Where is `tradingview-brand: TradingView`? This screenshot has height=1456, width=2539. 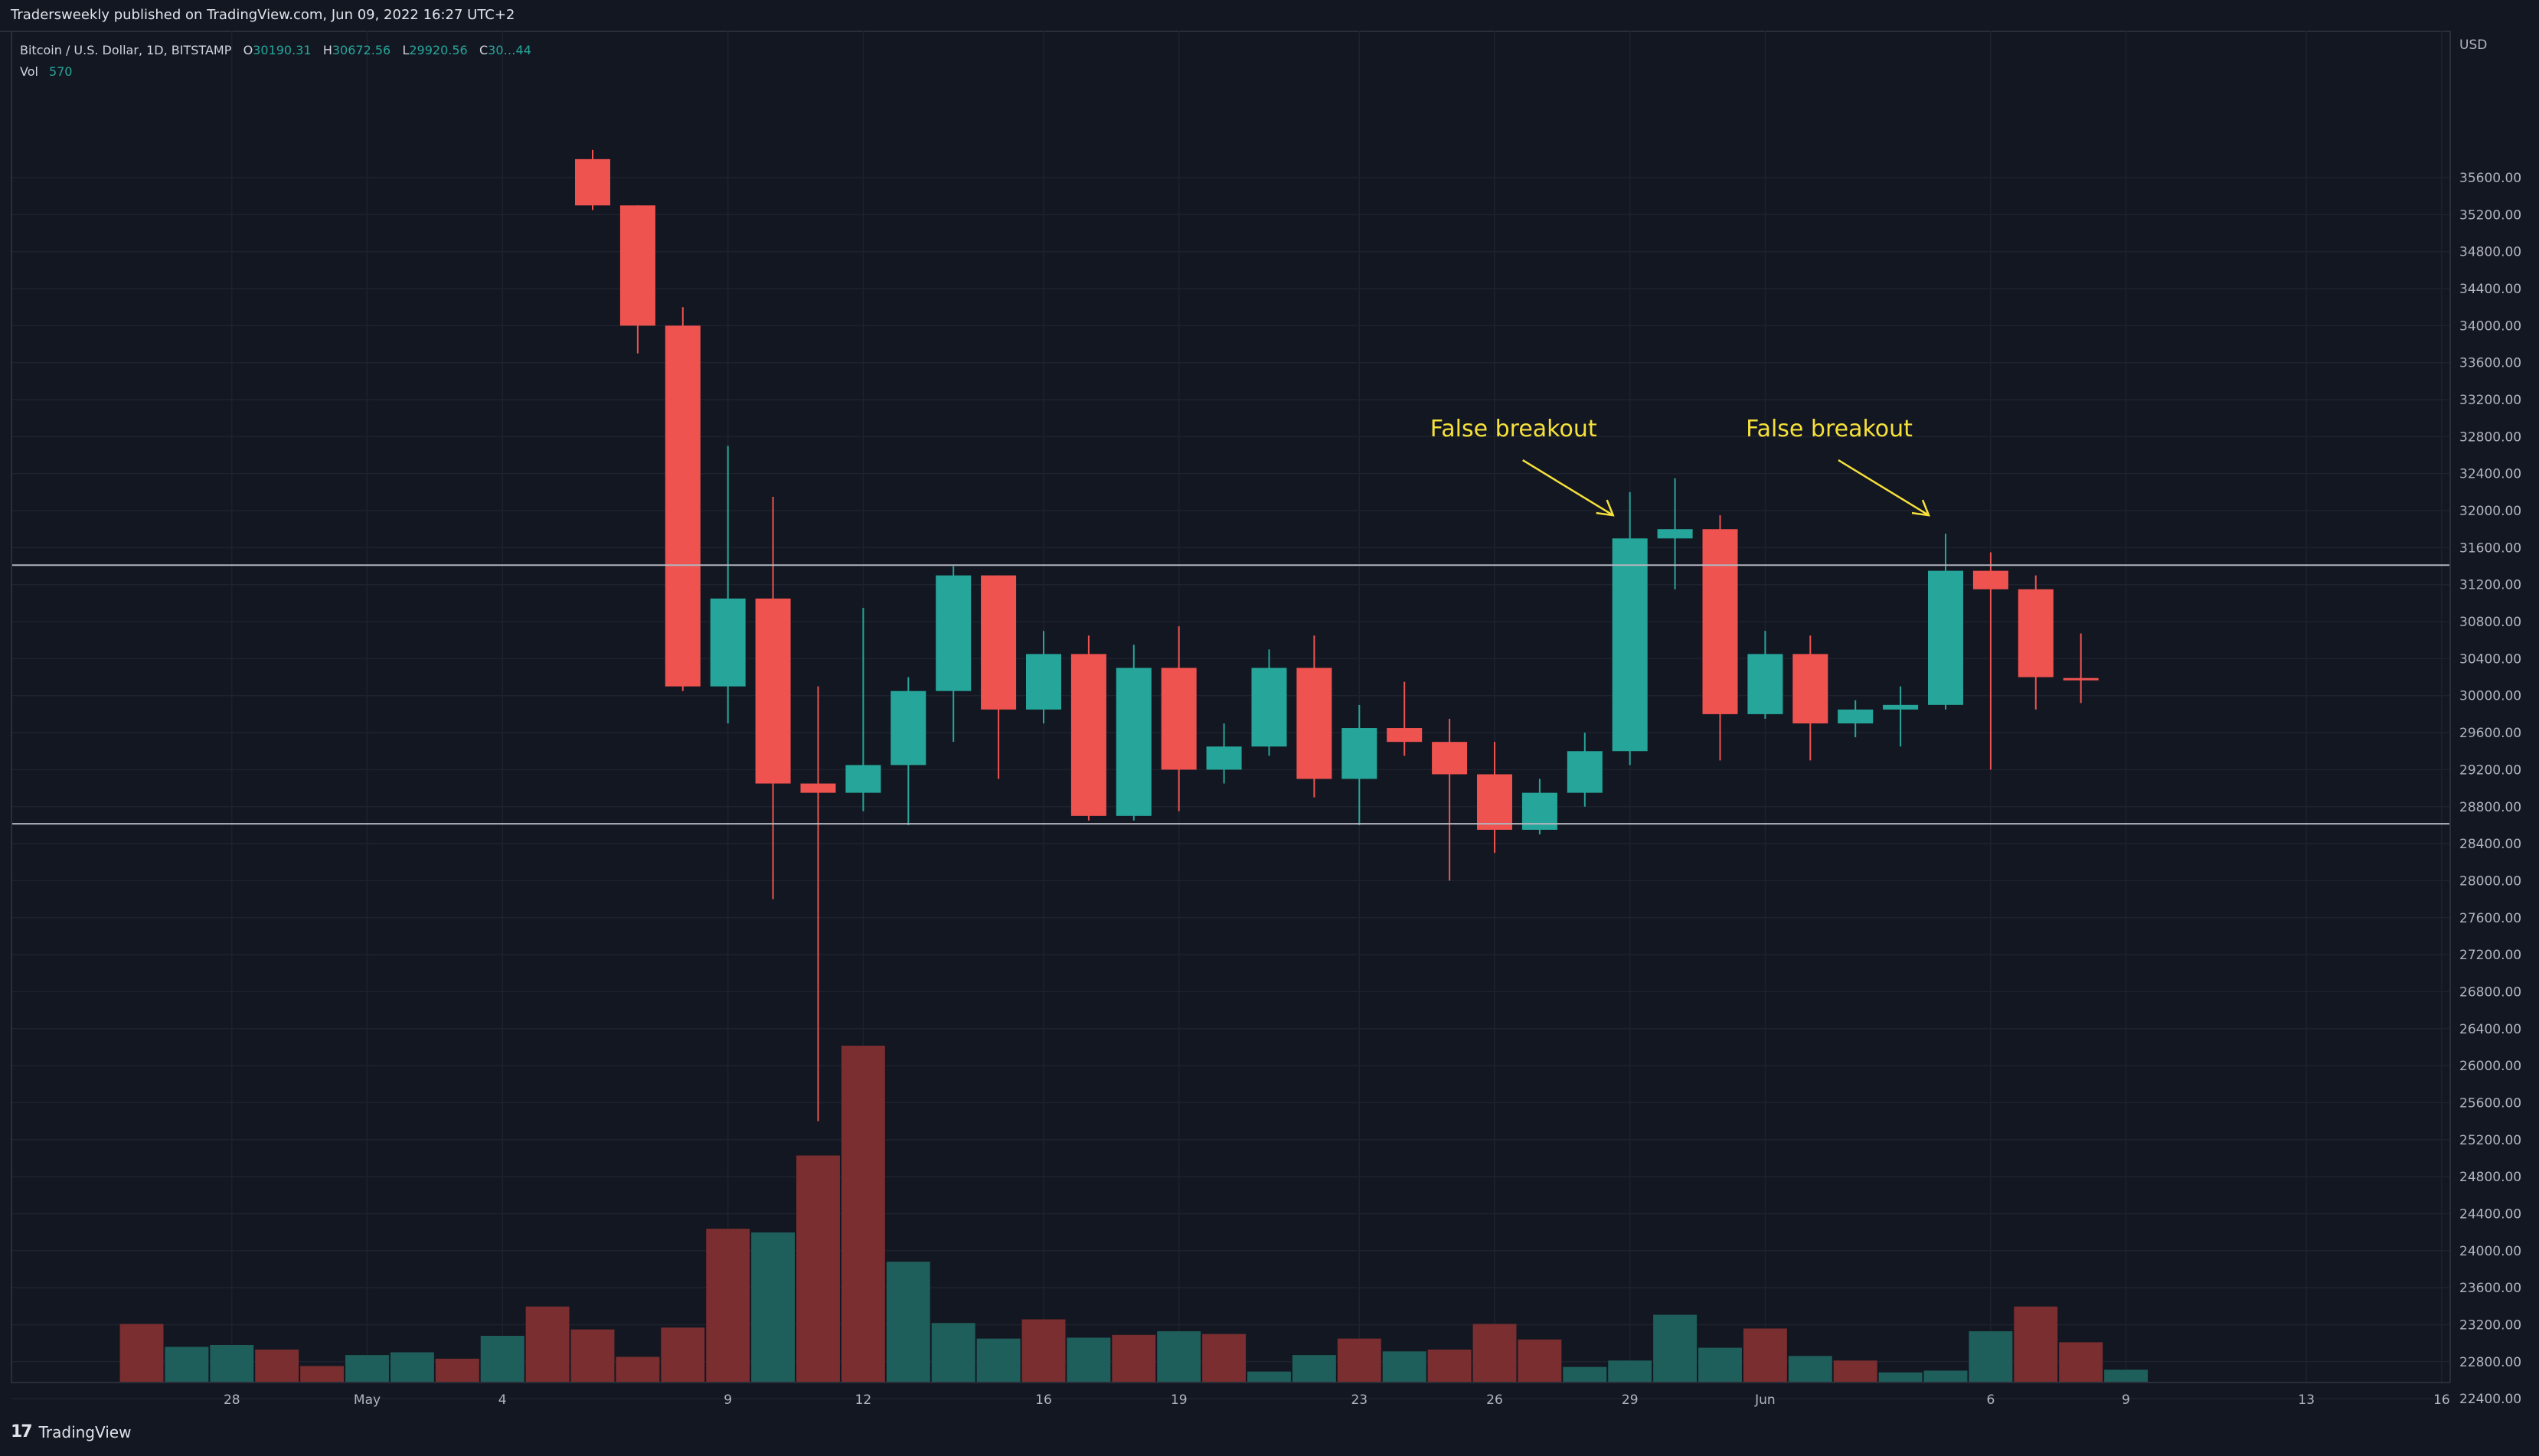 tradingview-brand: TradingView is located at coordinates (85, 1431).